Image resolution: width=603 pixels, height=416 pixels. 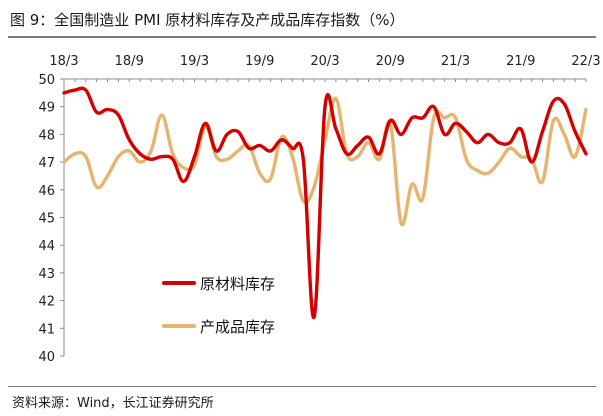 I want to click on y-tick-label: 43, so click(x=46, y=274).